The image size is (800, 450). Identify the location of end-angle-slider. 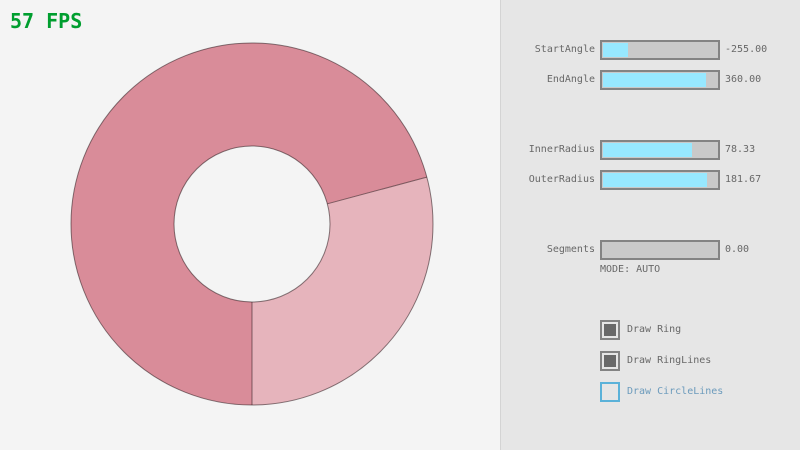
(660, 80).